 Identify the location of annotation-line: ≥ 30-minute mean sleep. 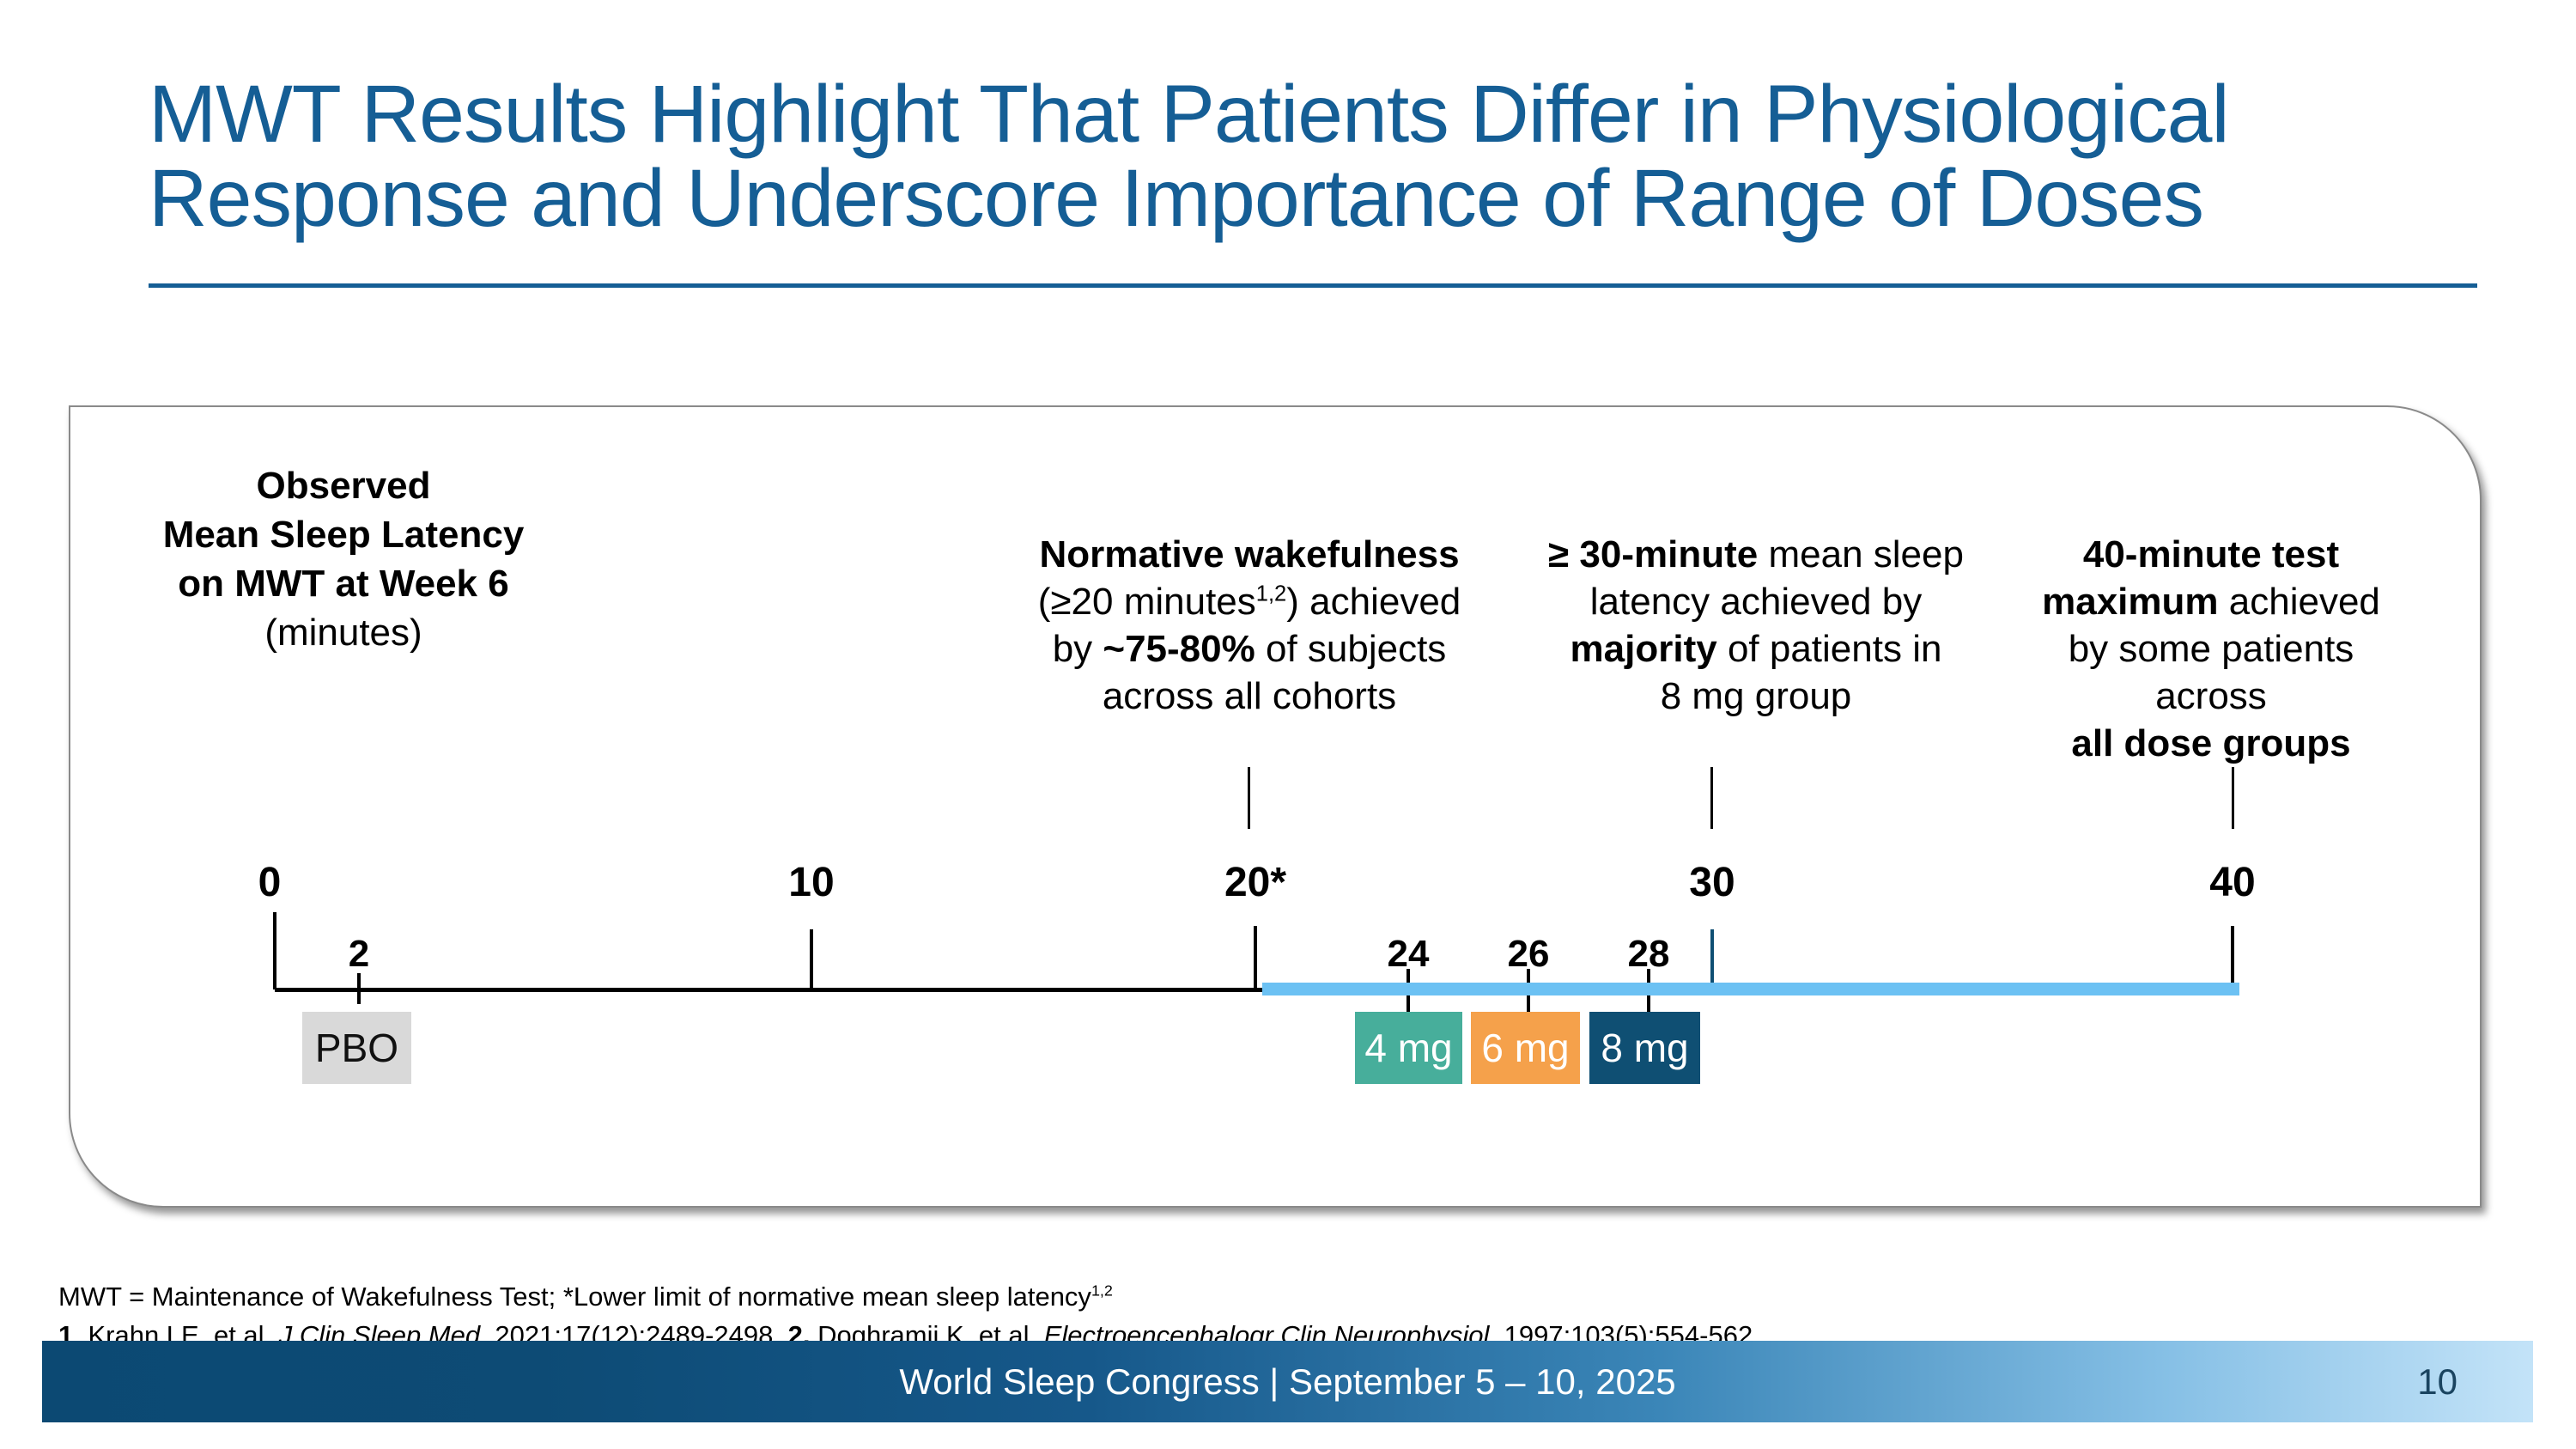
(1756, 554).